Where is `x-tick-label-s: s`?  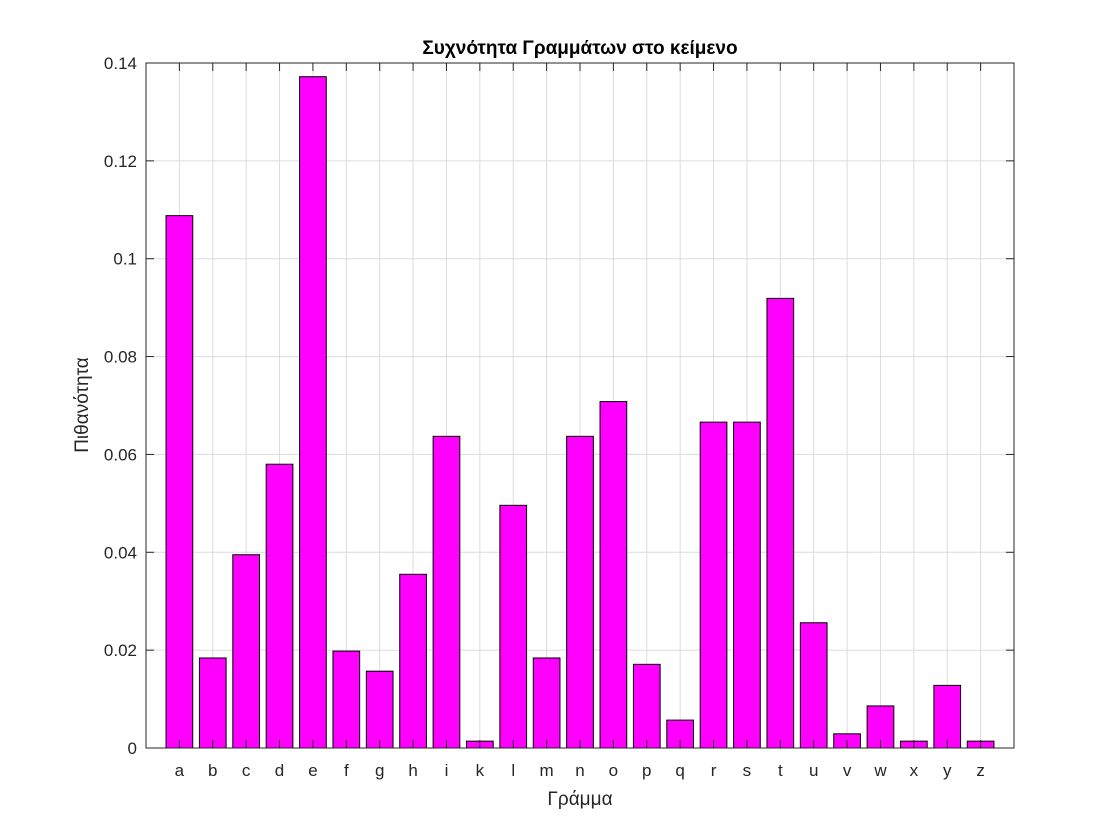 x-tick-label-s: s is located at coordinates (747, 770).